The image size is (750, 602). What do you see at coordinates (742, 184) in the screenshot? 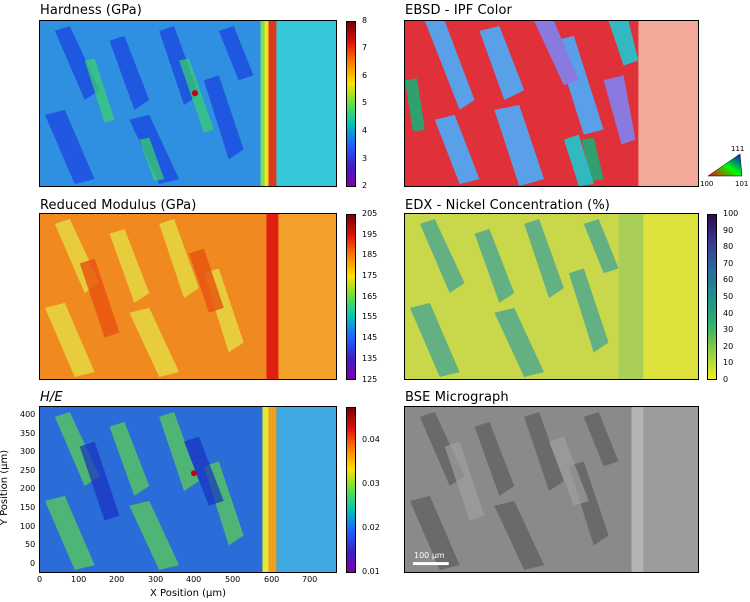
I see `ipf-label-101: 101` at bounding box center [742, 184].